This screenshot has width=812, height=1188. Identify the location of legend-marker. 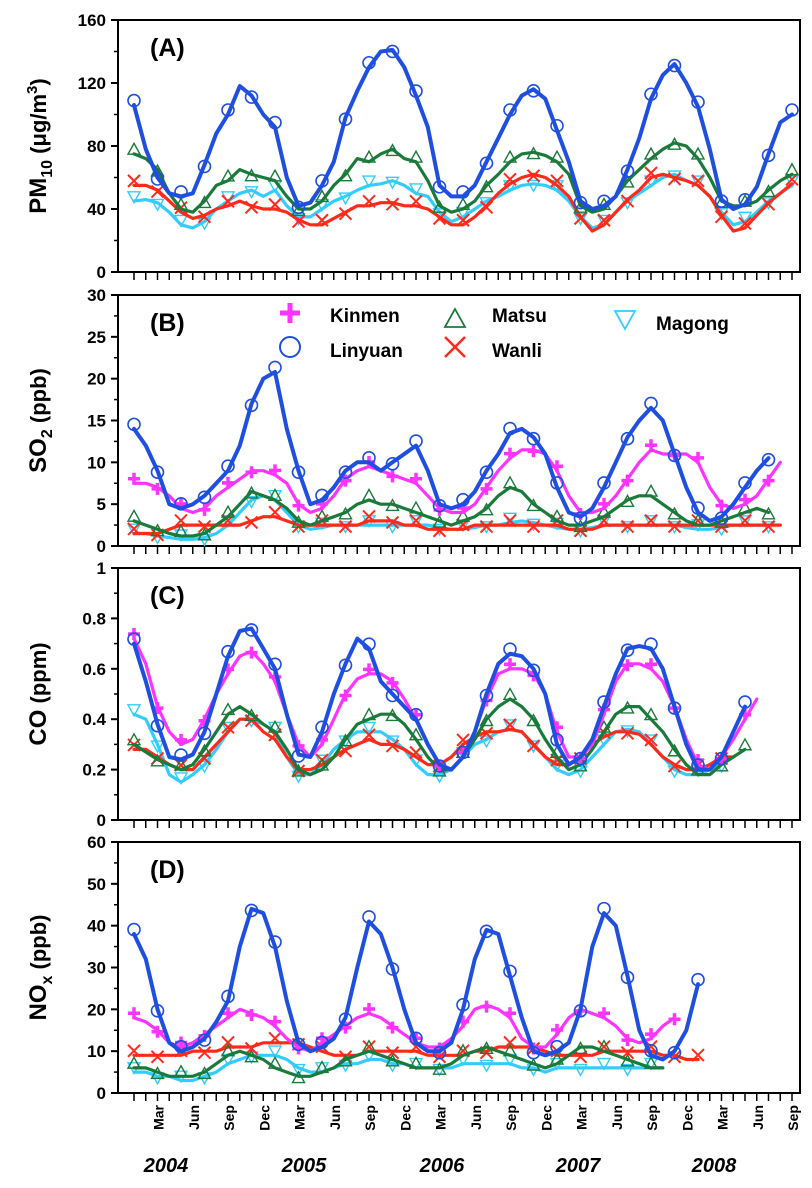
(290, 313).